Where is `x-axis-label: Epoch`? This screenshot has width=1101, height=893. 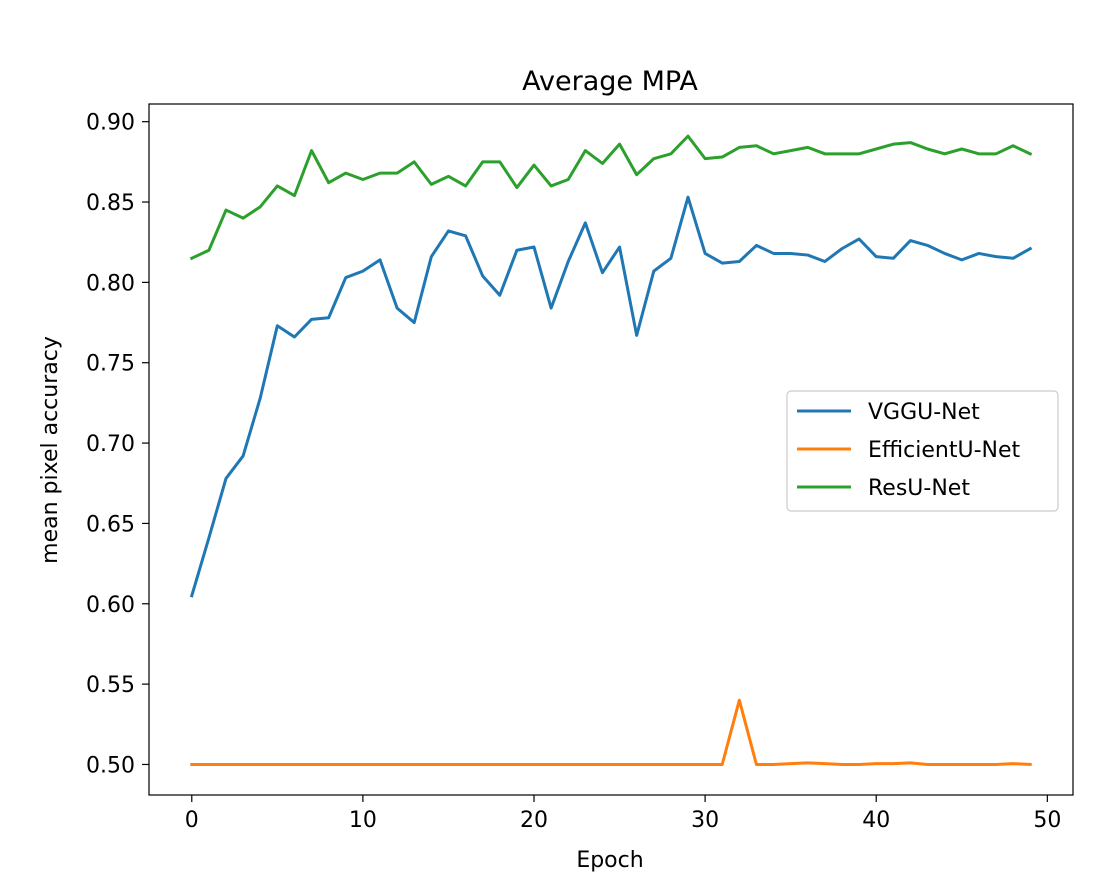 x-axis-label: Epoch is located at coordinates (609, 860).